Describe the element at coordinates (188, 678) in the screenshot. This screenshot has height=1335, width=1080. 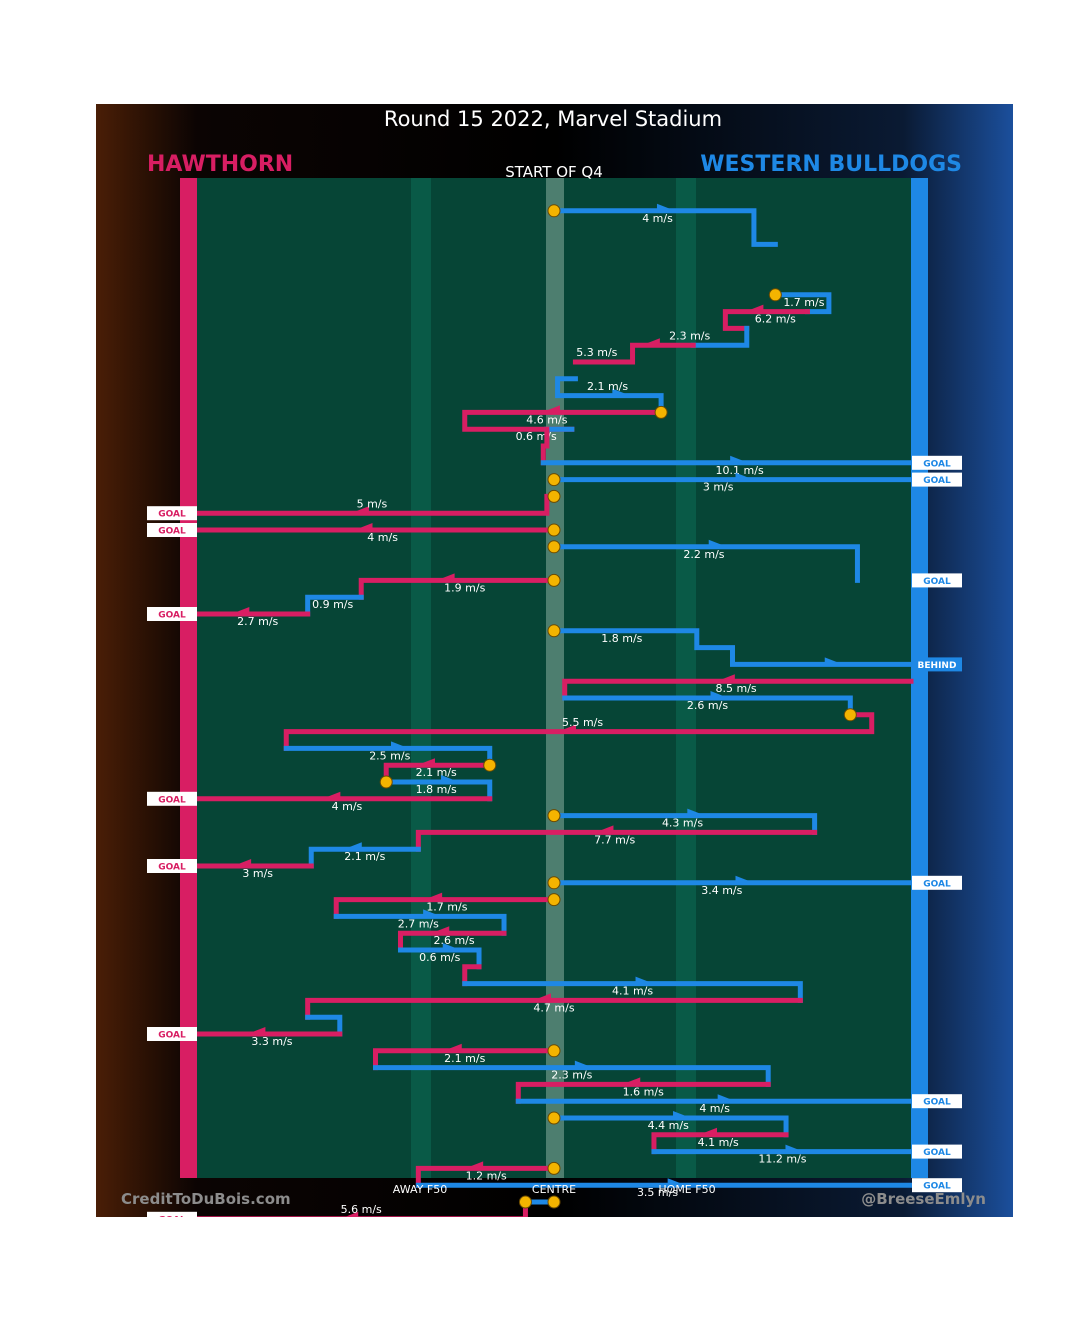
I see `hawthorn-sidebar` at that location.